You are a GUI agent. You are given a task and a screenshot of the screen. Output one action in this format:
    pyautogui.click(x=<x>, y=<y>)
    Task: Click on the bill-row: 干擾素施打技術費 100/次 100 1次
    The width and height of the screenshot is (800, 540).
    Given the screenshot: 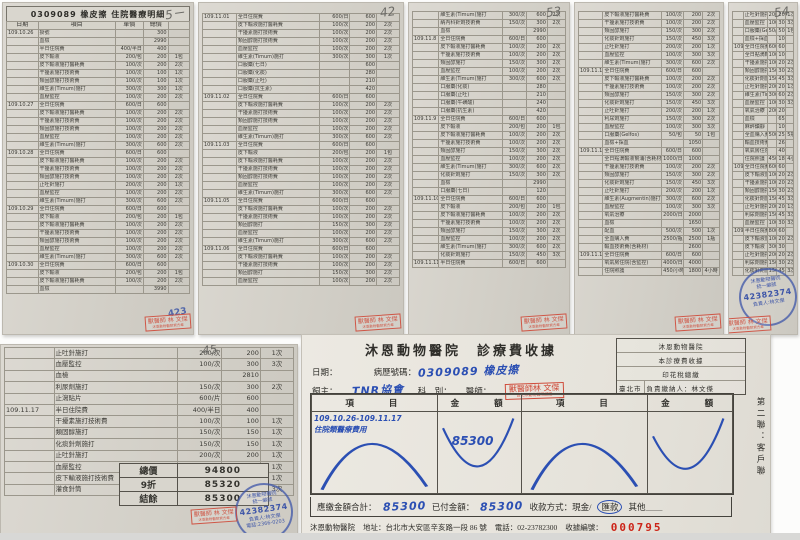 What is the action you would take?
    pyautogui.click(x=98, y=73)
    